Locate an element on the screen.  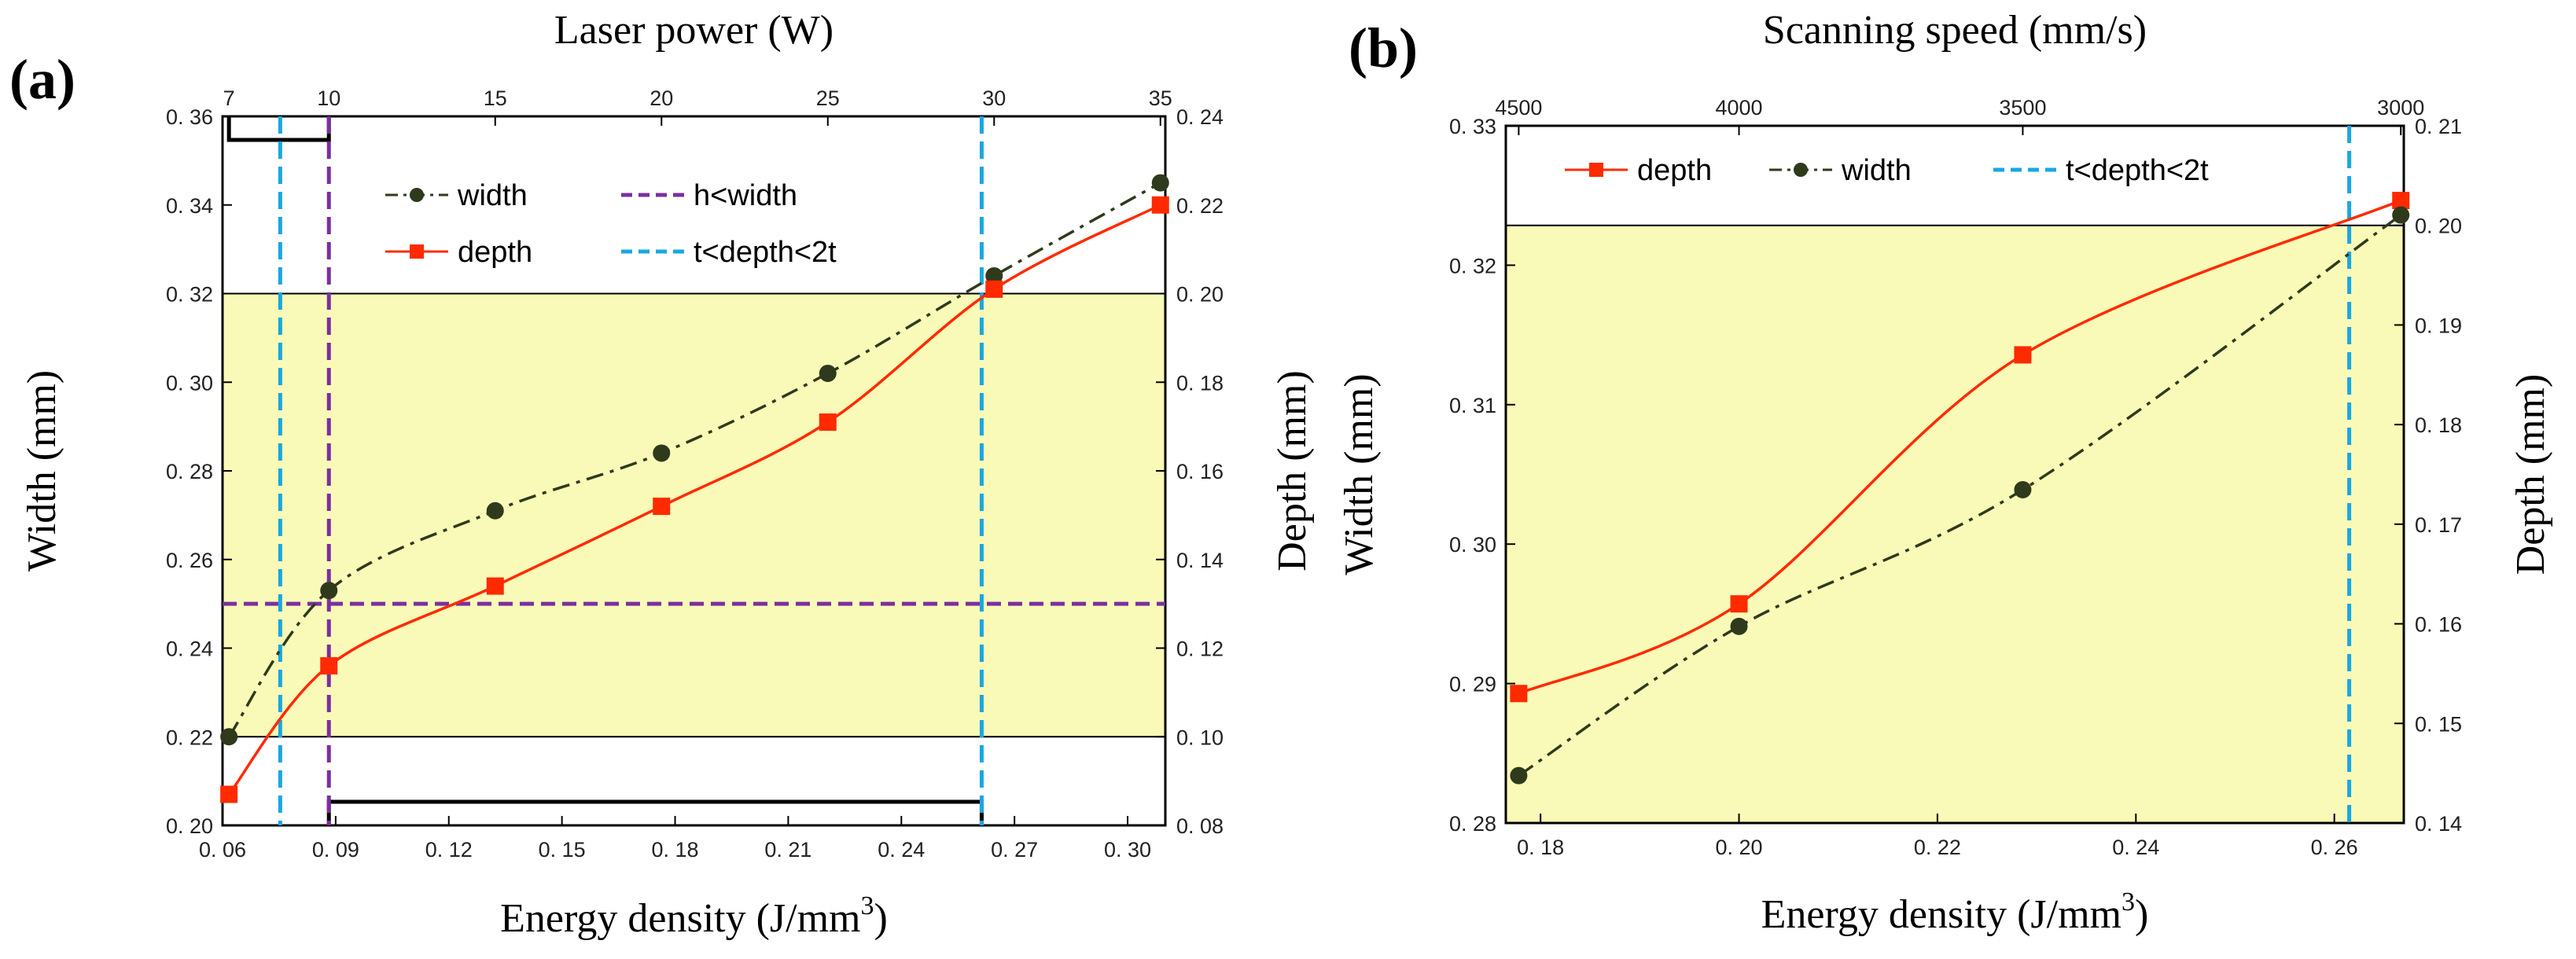
top-tick-label: 35 is located at coordinates (1160, 98).